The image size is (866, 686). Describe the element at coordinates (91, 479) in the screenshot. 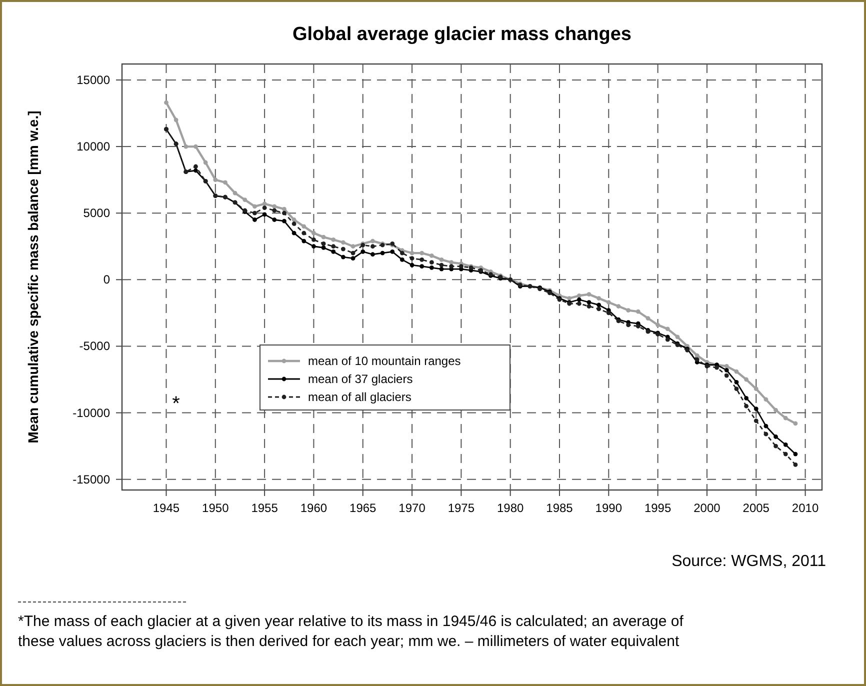

I see `y-tick-label: -15000` at that location.